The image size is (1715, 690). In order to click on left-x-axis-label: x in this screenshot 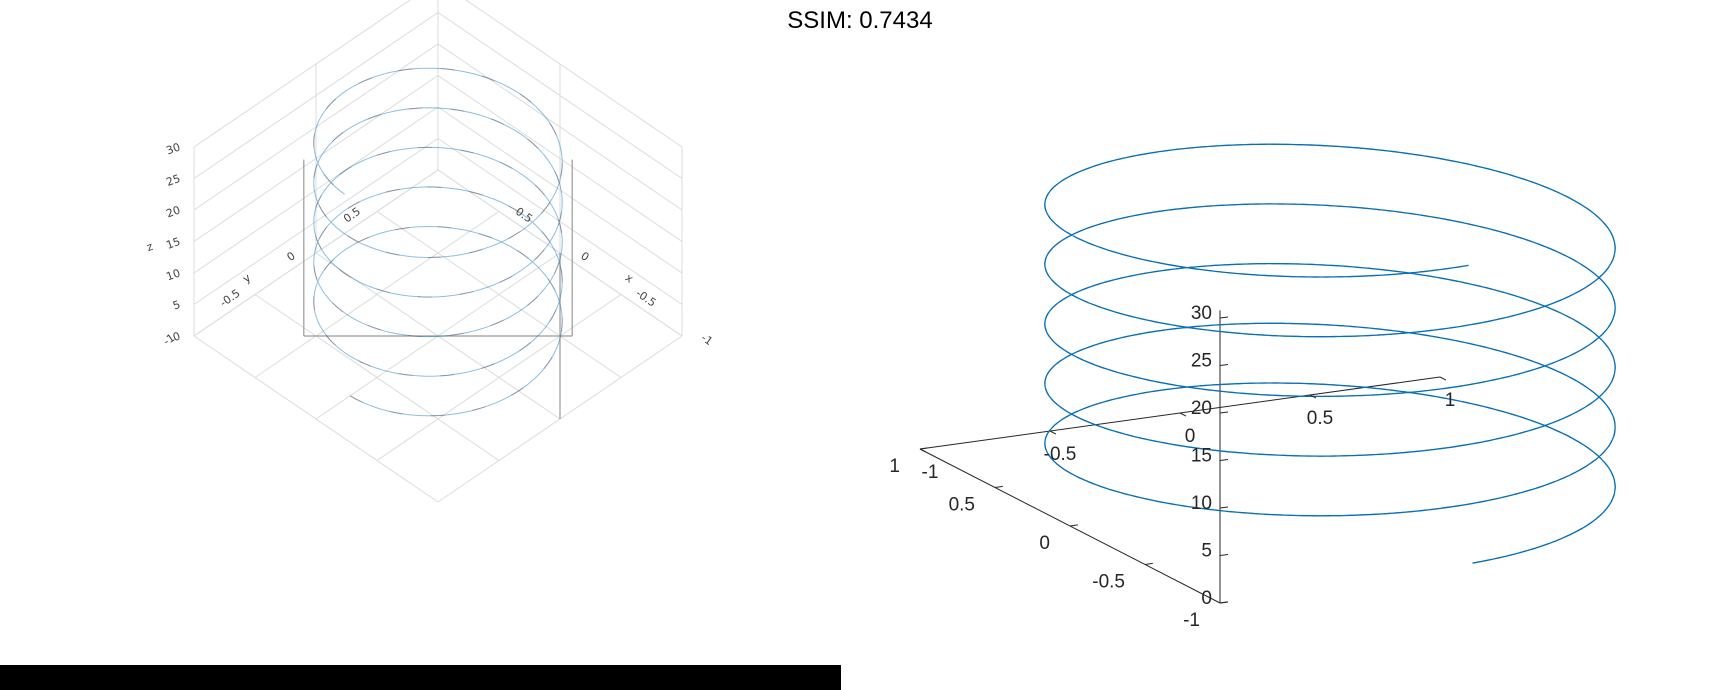, I will do `click(629, 278)`.